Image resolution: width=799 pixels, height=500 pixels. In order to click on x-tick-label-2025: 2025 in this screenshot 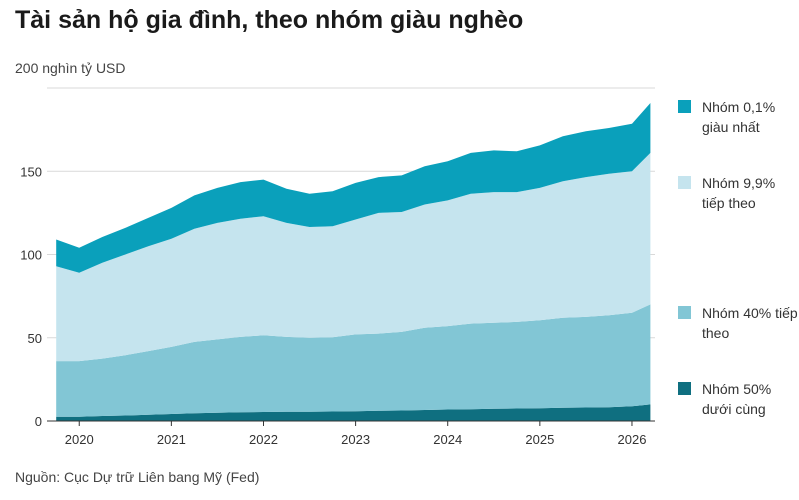, I will do `click(539, 439)`.